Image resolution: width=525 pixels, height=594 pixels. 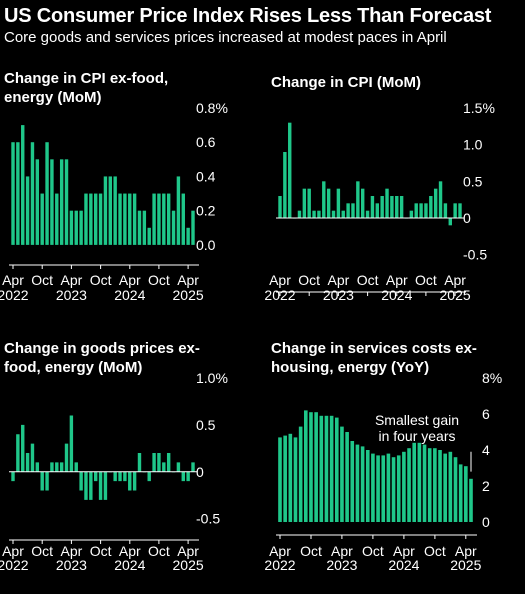 I want to click on panel-title-line: Change in CPI ex-food,, so click(x=86, y=78).